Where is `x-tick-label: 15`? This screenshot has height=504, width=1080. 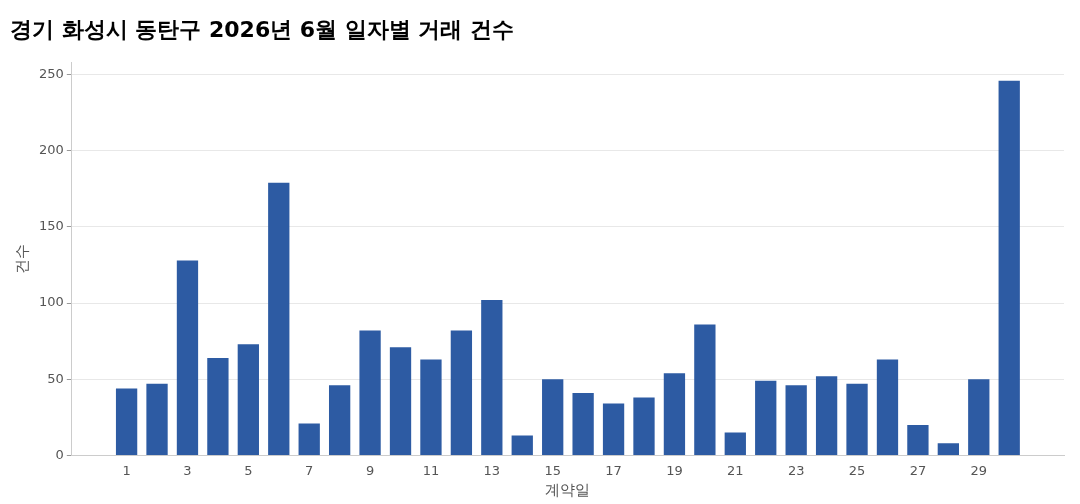
x-tick-label: 15 is located at coordinates (552, 470).